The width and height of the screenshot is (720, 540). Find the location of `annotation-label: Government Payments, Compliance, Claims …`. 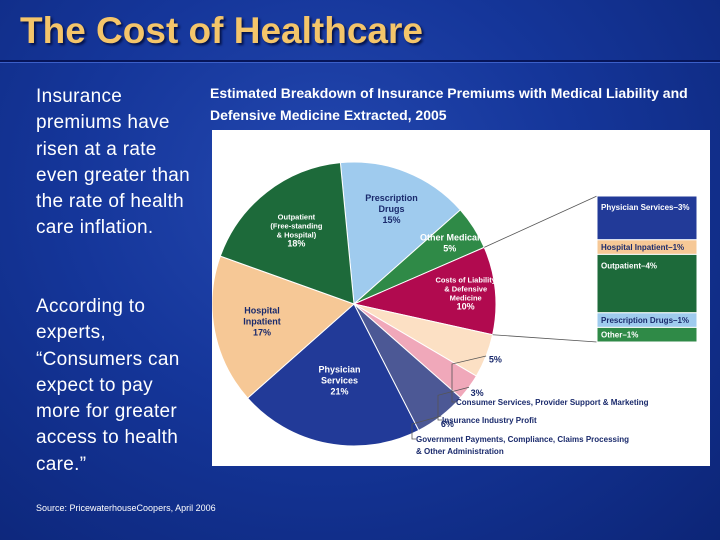

annotation-label: Government Payments, Compliance, Claims … is located at coordinates (522, 439).